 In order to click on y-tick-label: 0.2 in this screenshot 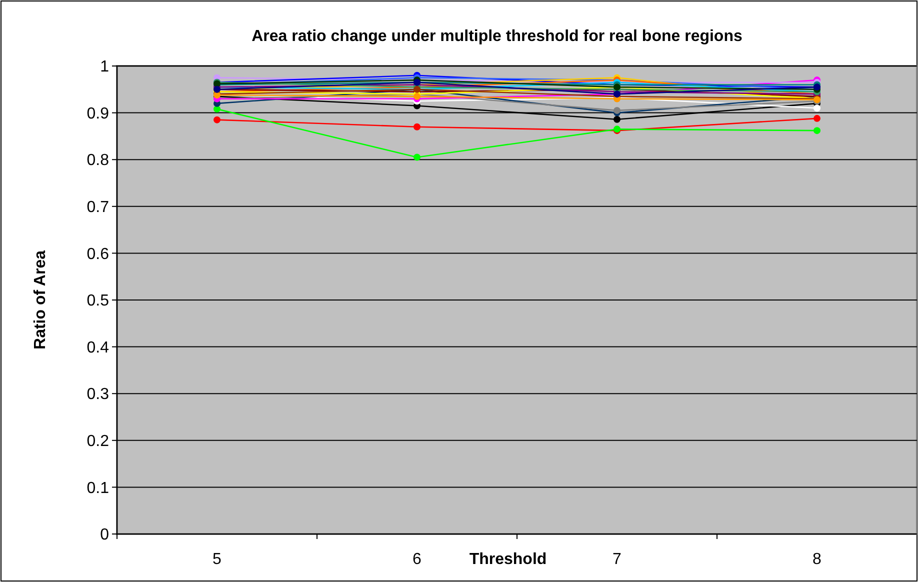, I will do `click(98, 441)`.